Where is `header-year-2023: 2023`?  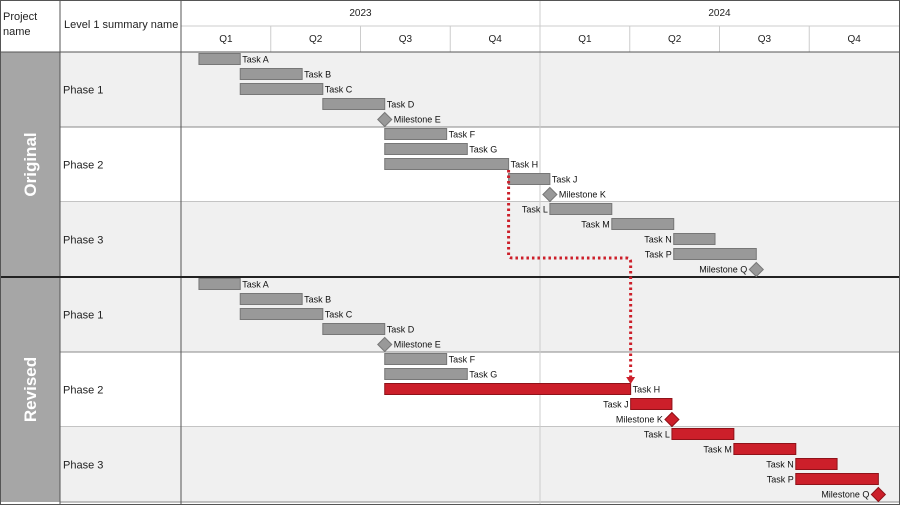 header-year-2023: 2023 is located at coordinates (360, 13).